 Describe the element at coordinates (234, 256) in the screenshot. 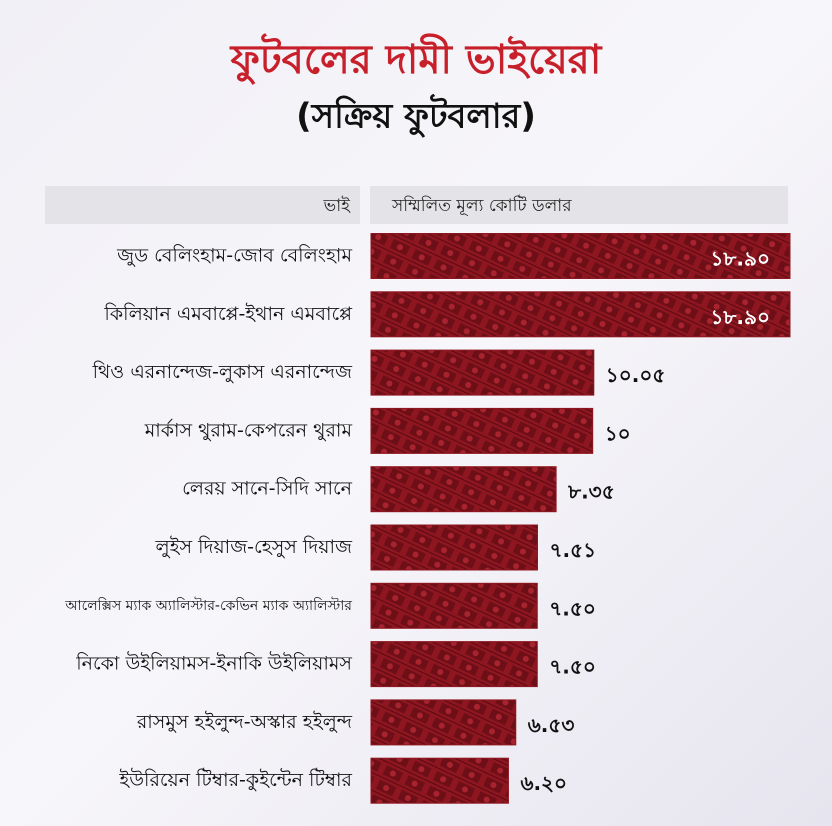

I see `category-label: জুড বেলিংহাম-জোব বেলিংহাম` at that location.